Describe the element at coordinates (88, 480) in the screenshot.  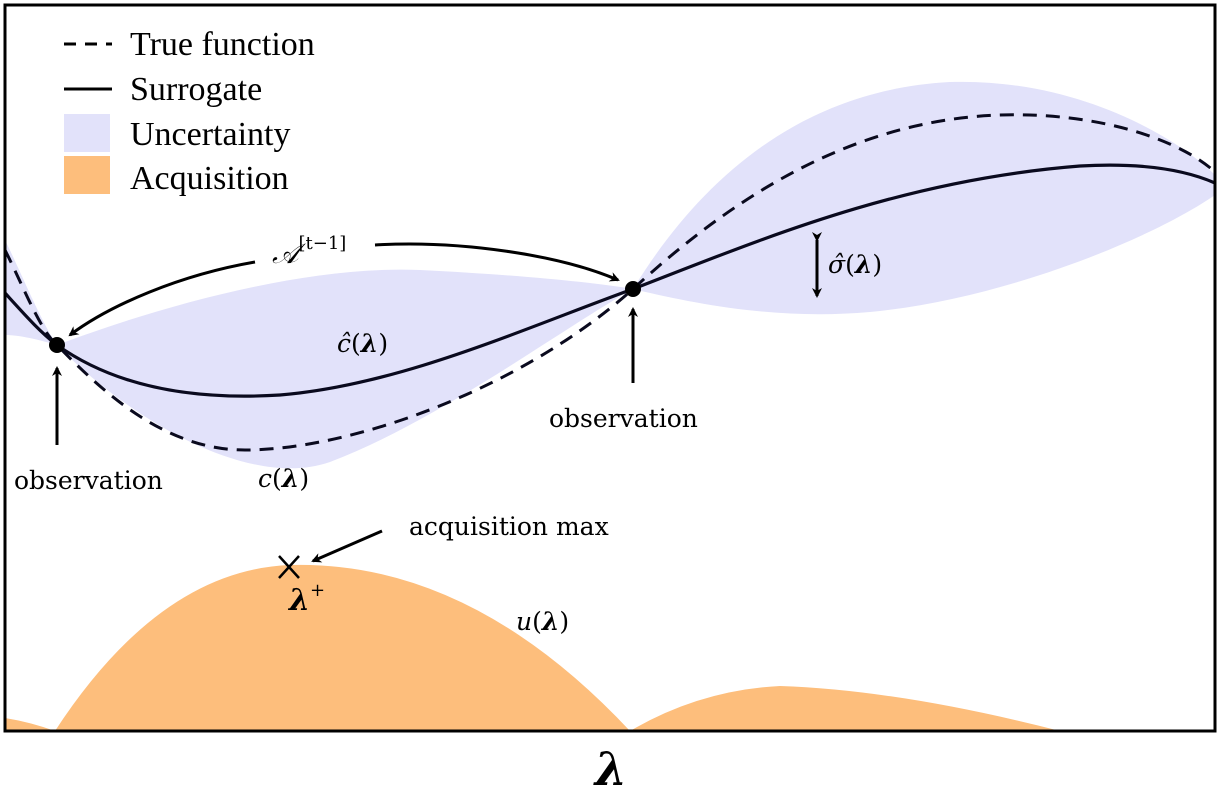
I see `observation-label-left: observation` at that location.